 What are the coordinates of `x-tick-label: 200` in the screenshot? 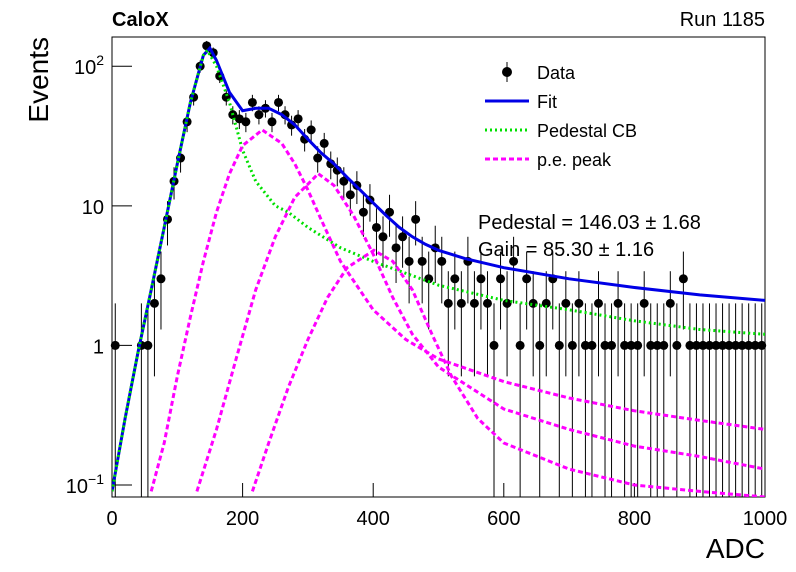 It's located at (242, 519).